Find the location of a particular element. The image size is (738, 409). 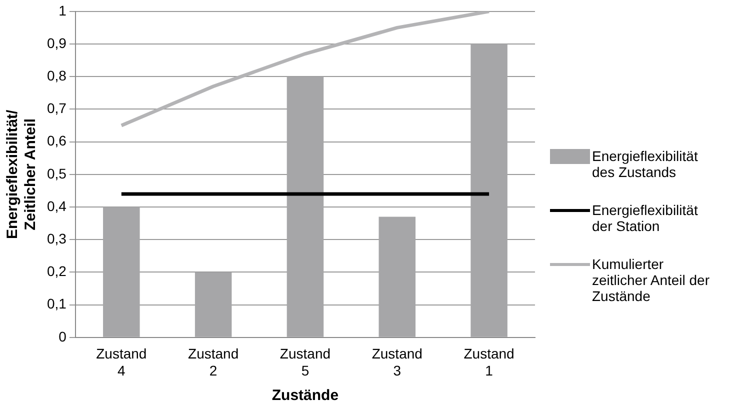

y-tick-label: 0,3 is located at coordinates (56, 238).